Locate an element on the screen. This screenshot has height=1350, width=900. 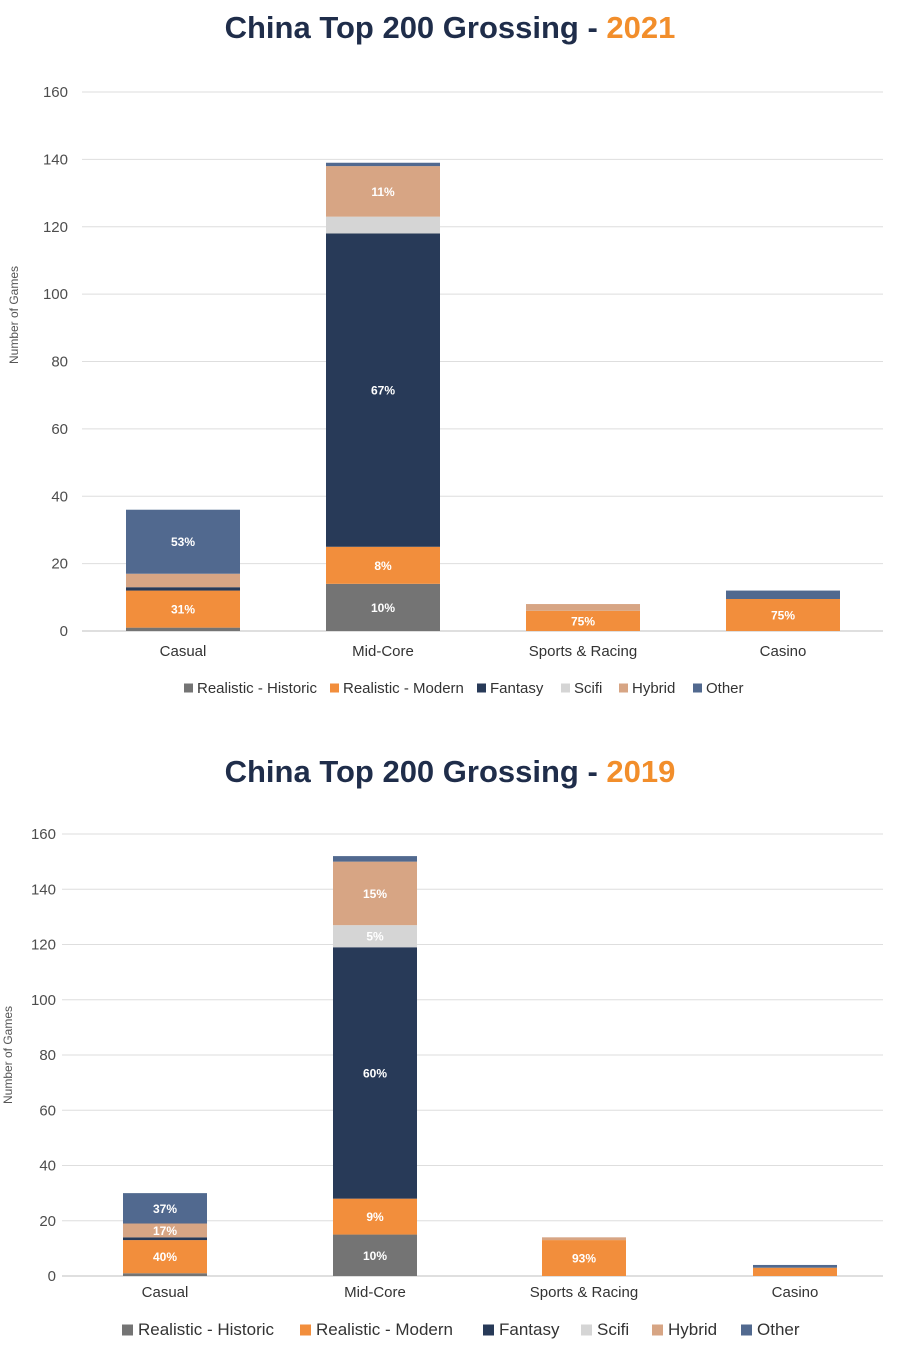
data-label: 93% is located at coordinates (584, 1259).